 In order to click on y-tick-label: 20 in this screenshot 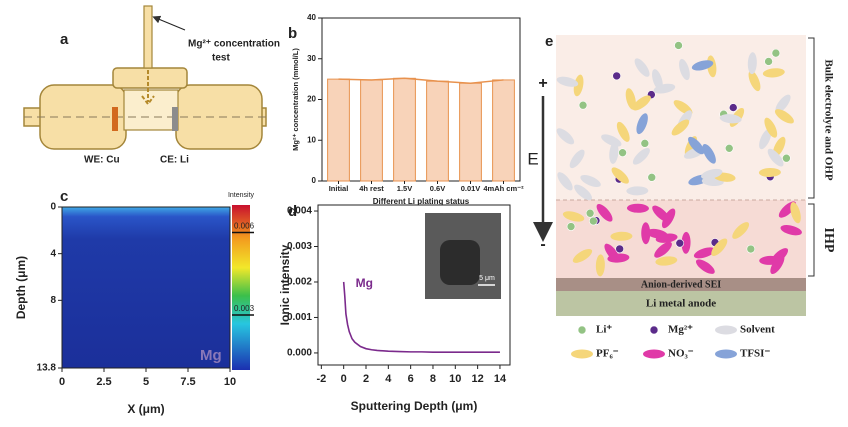, I will do `click(311, 99)`.